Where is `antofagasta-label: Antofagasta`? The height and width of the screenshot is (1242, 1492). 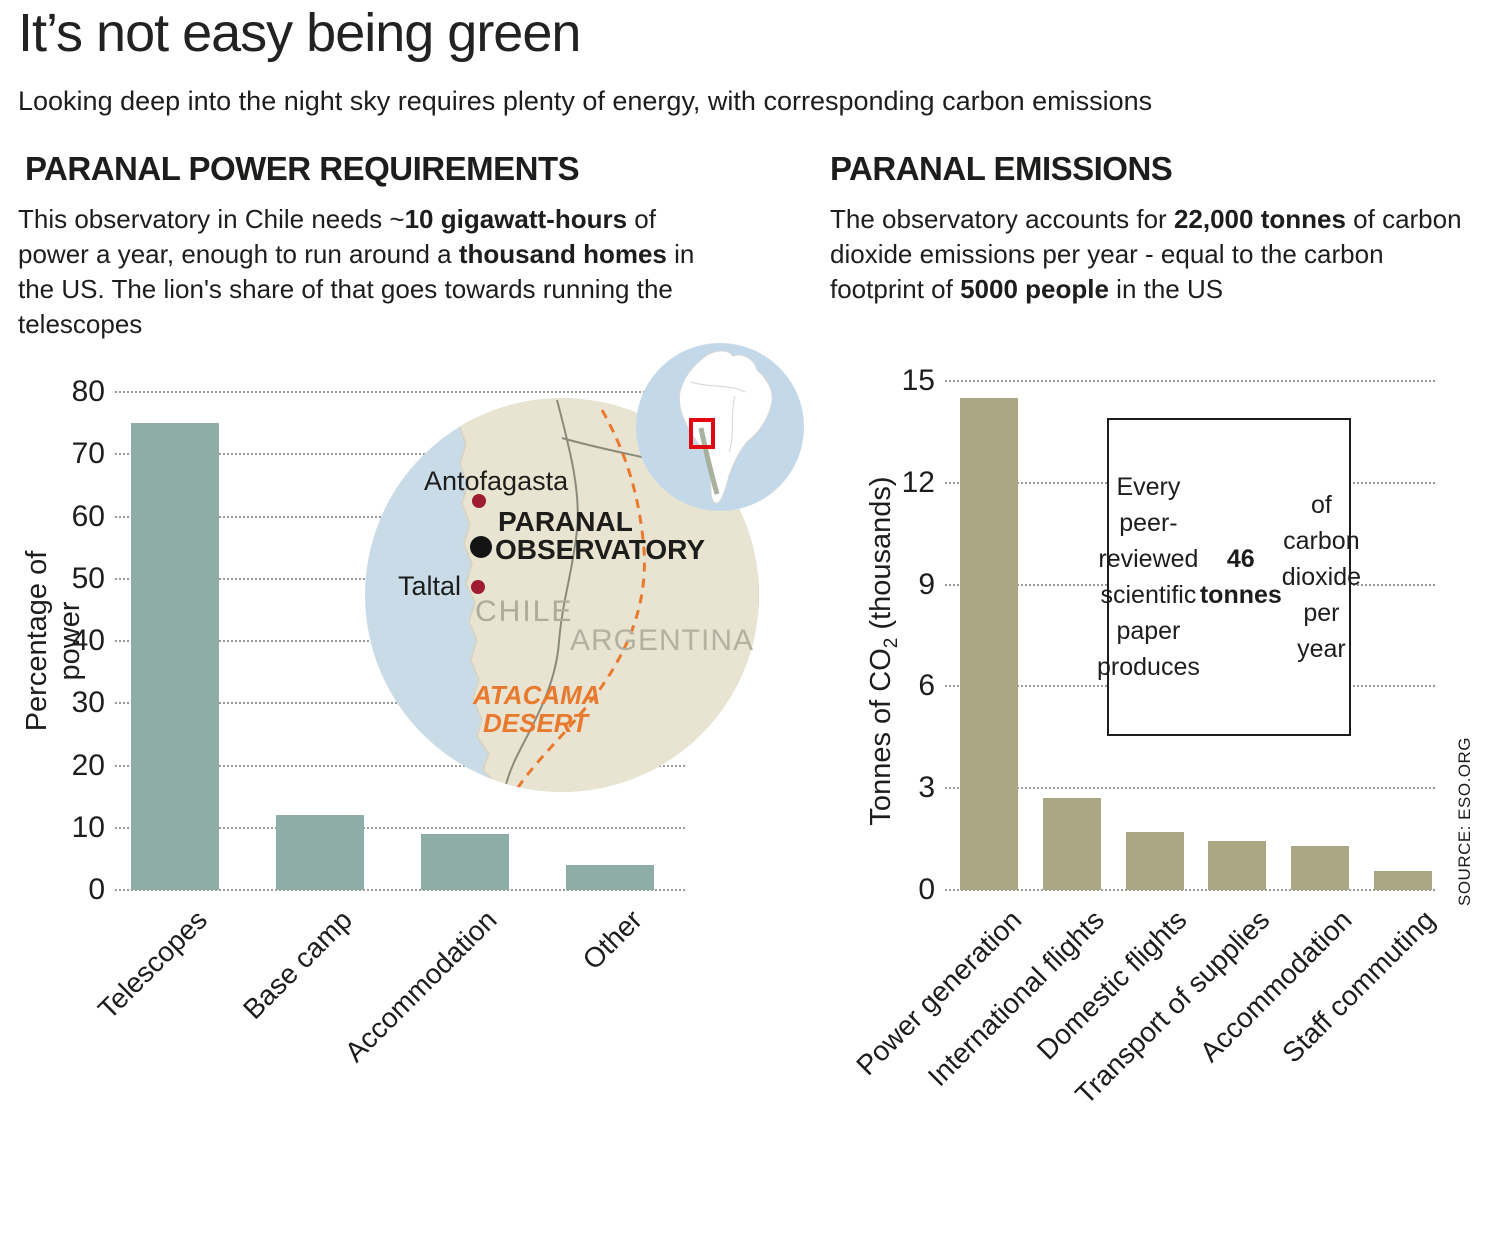 antofagasta-label: Antofagasta is located at coordinates (496, 481).